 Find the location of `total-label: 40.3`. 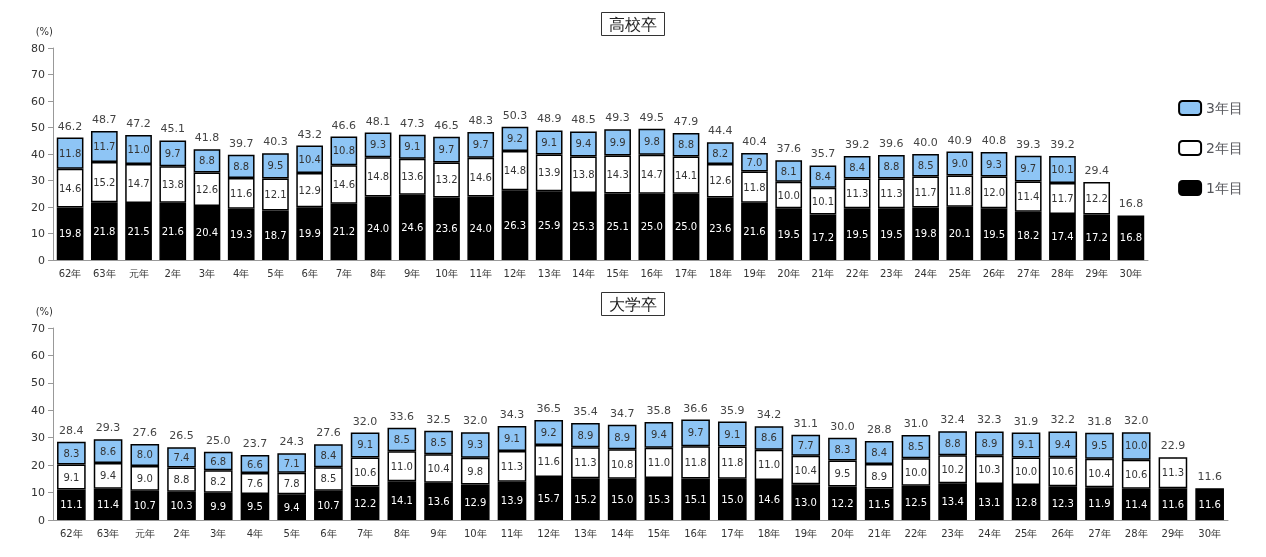

total-label: 40.3 is located at coordinates (275, 142).